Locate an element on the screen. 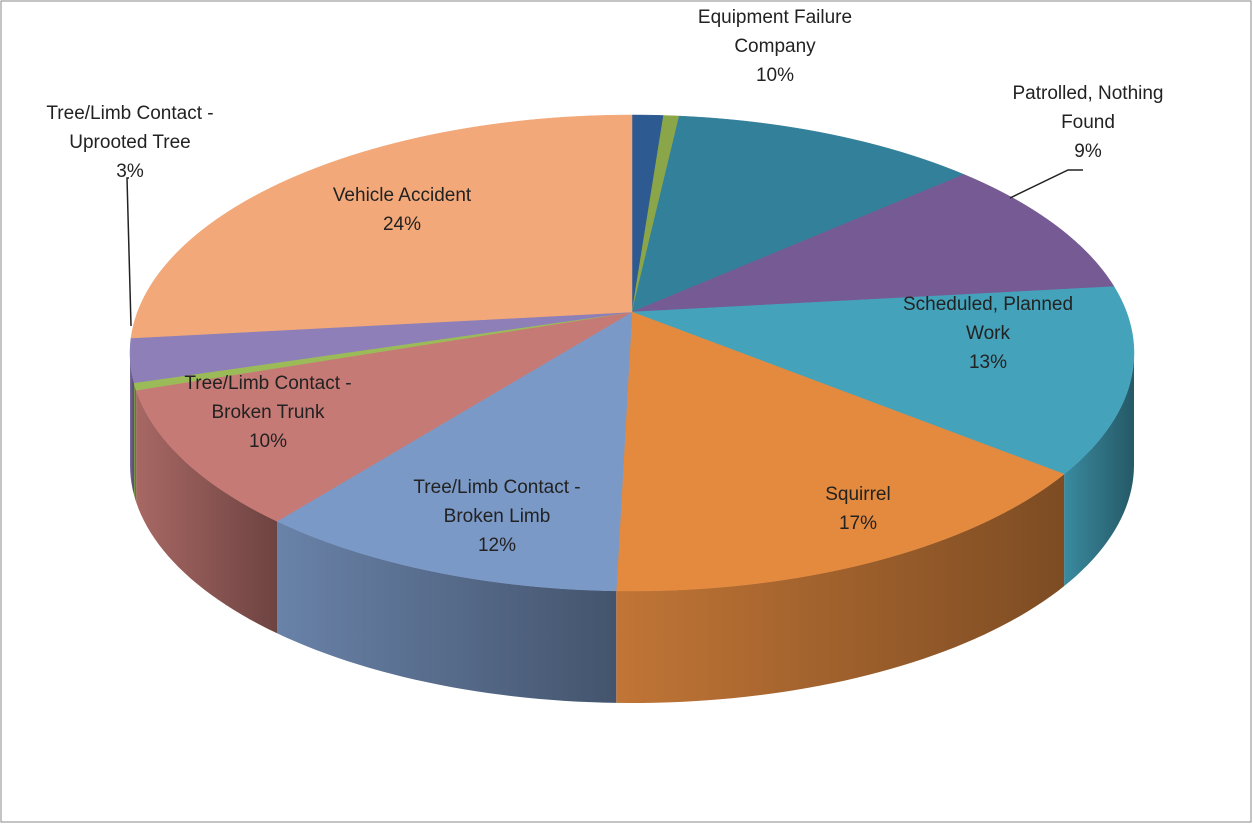 This screenshot has height=824, width=1253. category-label: Scheduled, Planned Work is located at coordinates (988, 319).